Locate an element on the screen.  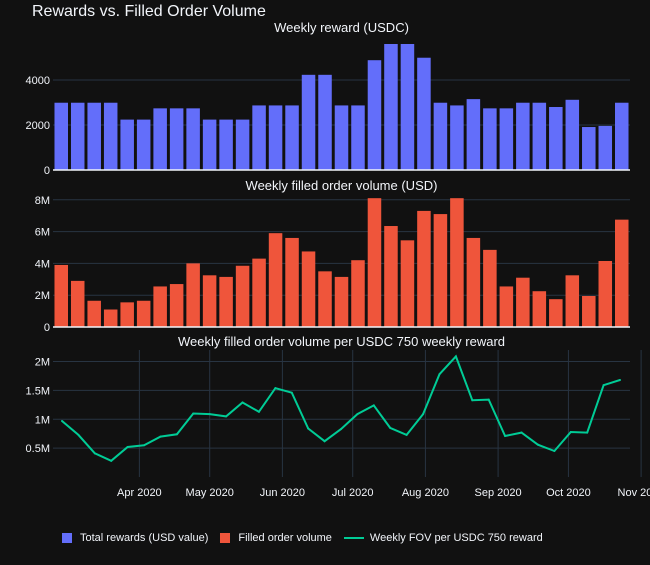
legend-item-fov: Weekly FOV per USDC 750 reward is located at coordinates (443, 538).